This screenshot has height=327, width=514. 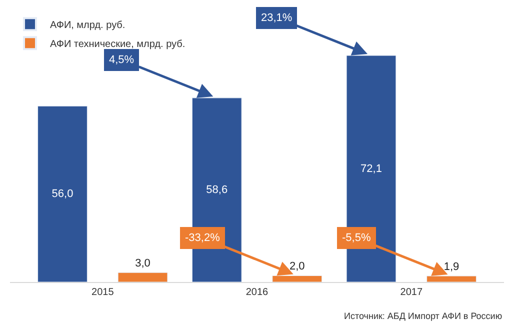 What do you see at coordinates (121, 60) in the screenshot?
I see `annotation: 4,5%` at bounding box center [121, 60].